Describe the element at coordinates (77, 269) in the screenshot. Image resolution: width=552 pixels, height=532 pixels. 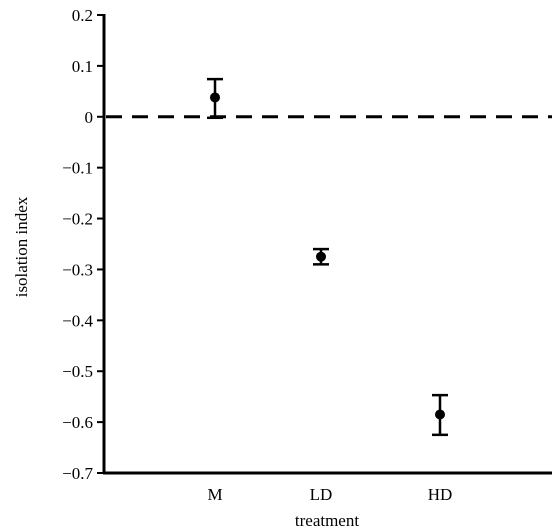
I see `y-tick-label: −0.3` at that location.